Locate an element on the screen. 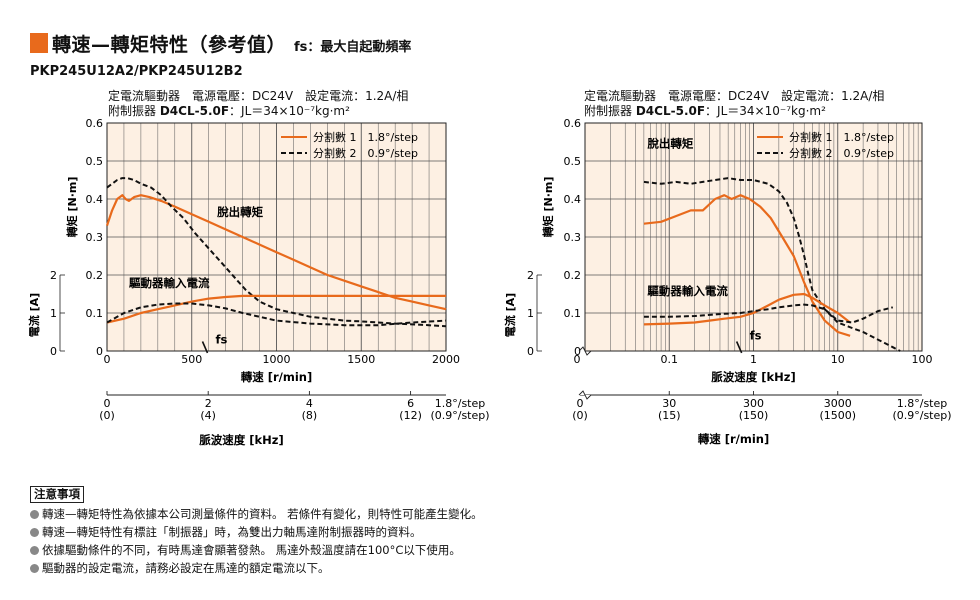  model-name: PKP245U12A2/PKP245U12B2 is located at coordinates (136, 71).